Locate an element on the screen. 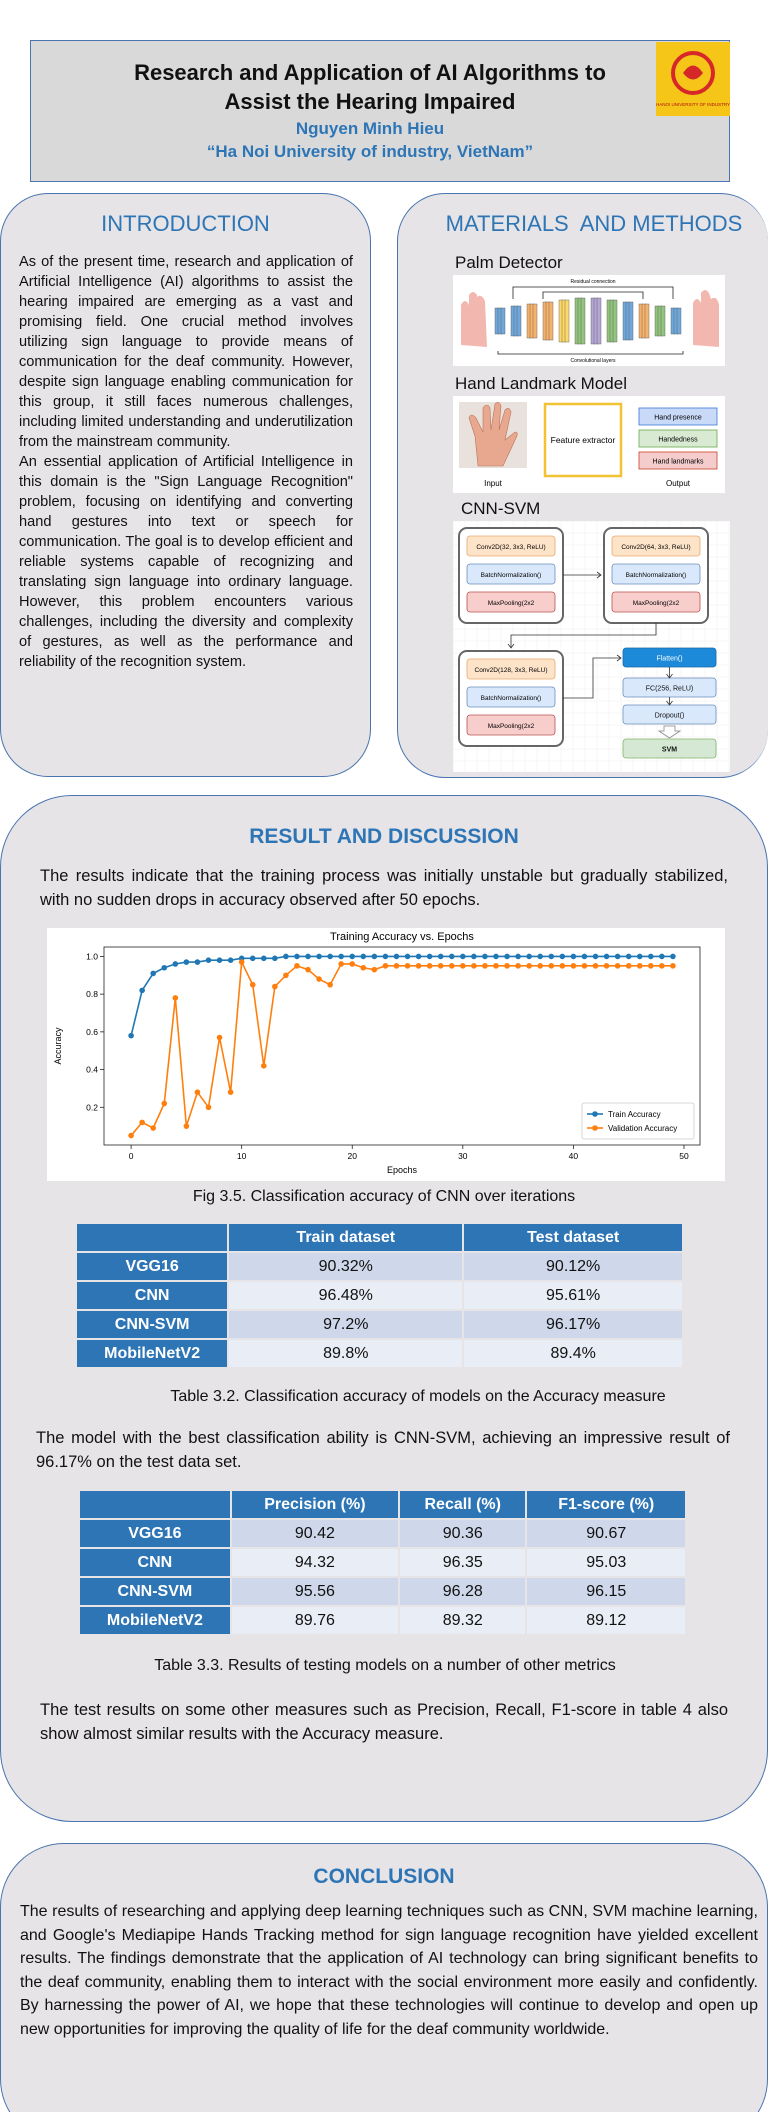 This screenshot has height=2112, width=768. row-header: CNN-SVM is located at coordinates (152, 1324).